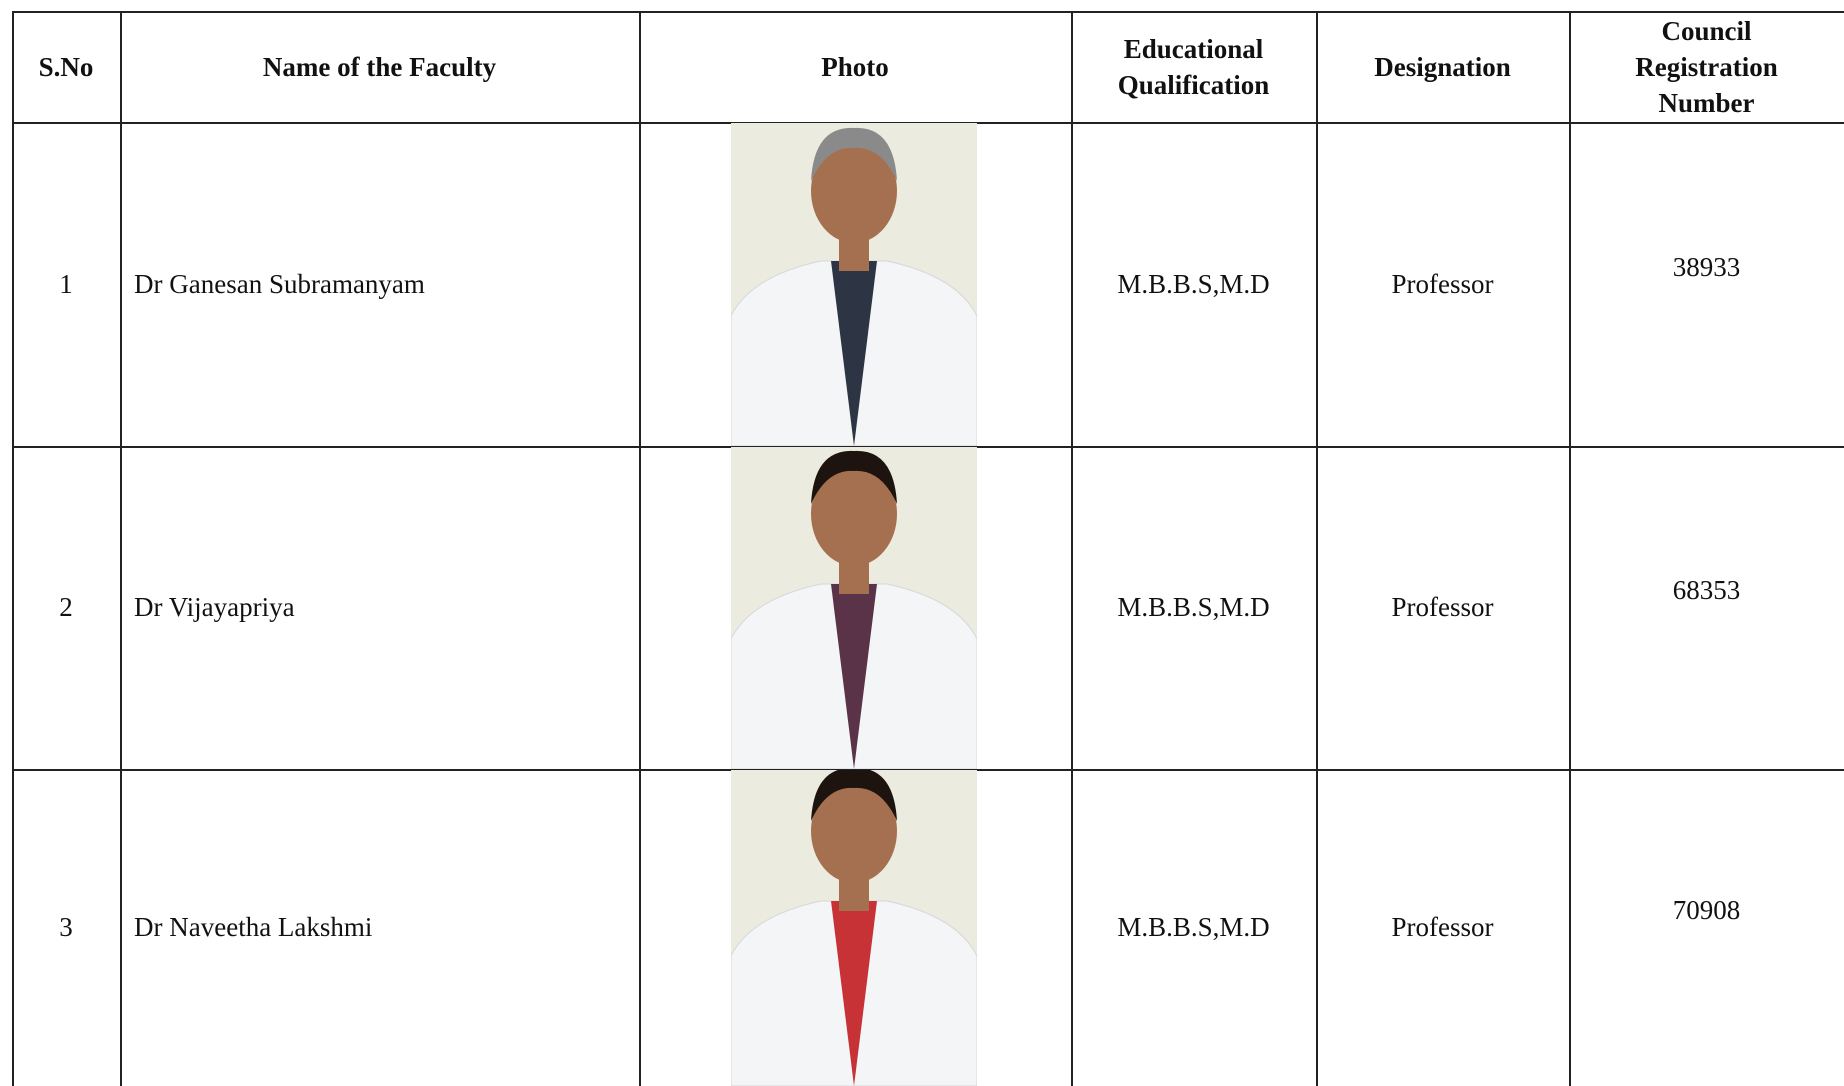 This screenshot has width=1844, height=1086. What do you see at coordinates (1706, 284) in the screenshot?
I see `body-cell: 38933` at bounding box center [1706, 284].